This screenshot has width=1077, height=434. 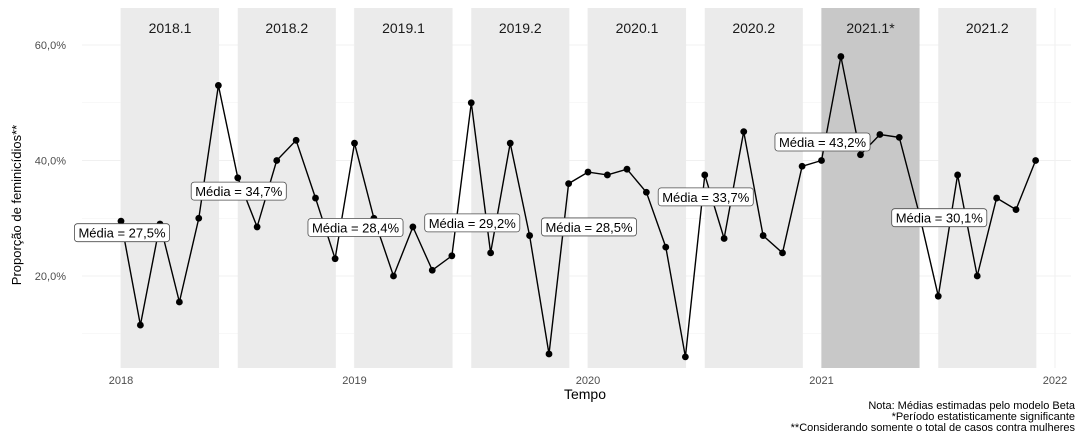 I want to click on period-label: 2021.1*, so click(x=870, y=28).